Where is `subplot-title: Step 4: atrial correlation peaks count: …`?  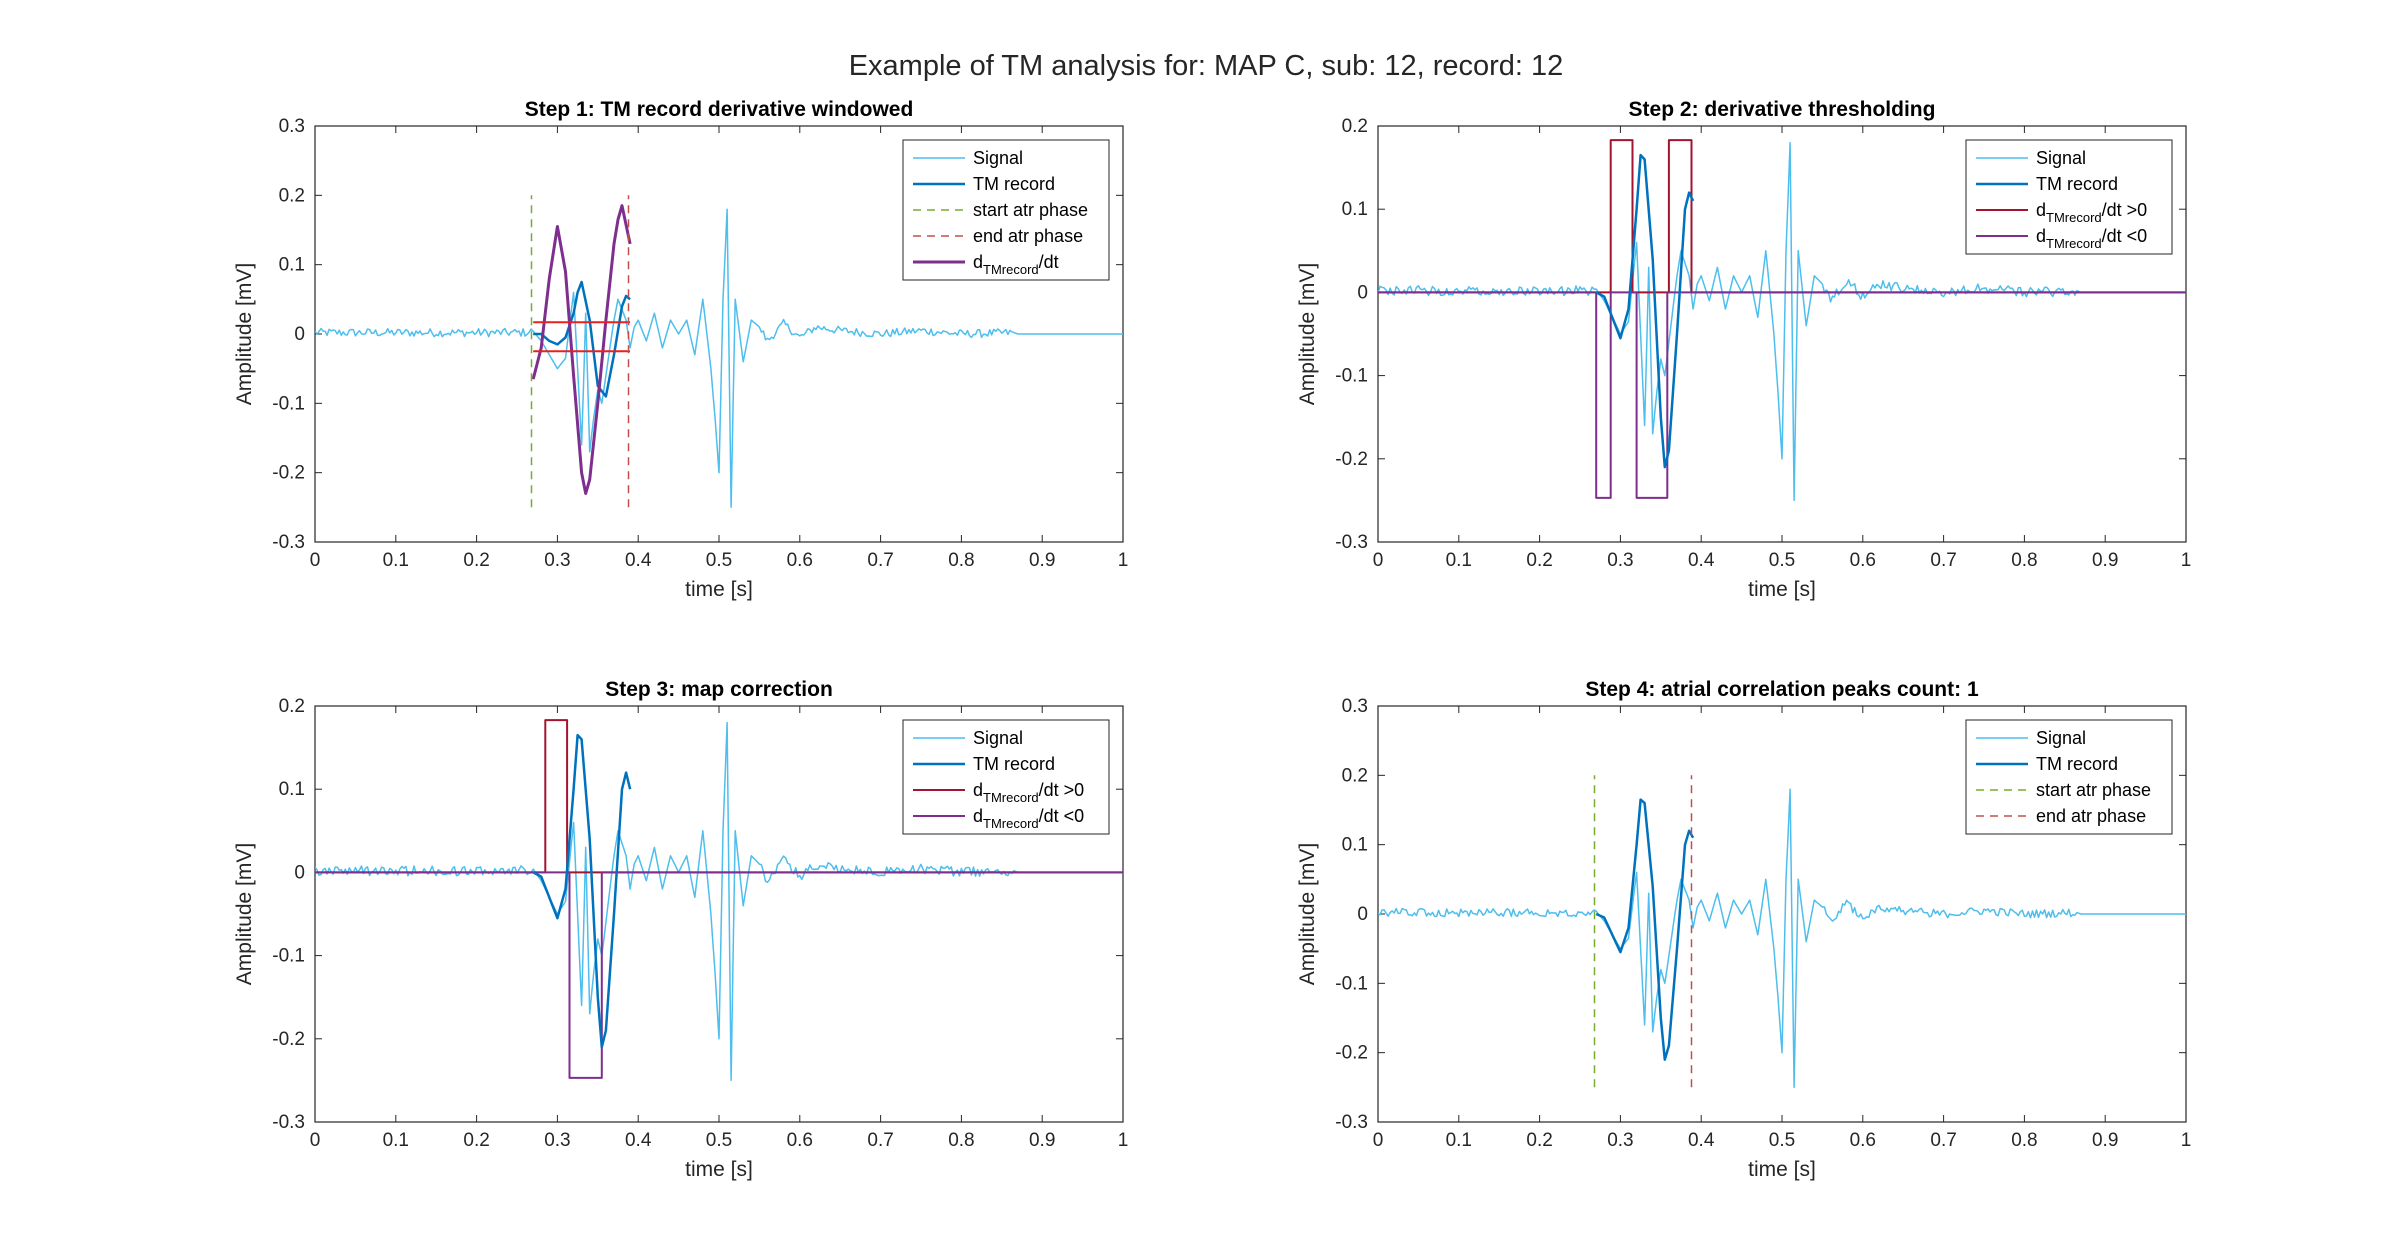 subplot-title: Step 4: atrial correlation peaks count: … is located at coordinates (1782, 689).